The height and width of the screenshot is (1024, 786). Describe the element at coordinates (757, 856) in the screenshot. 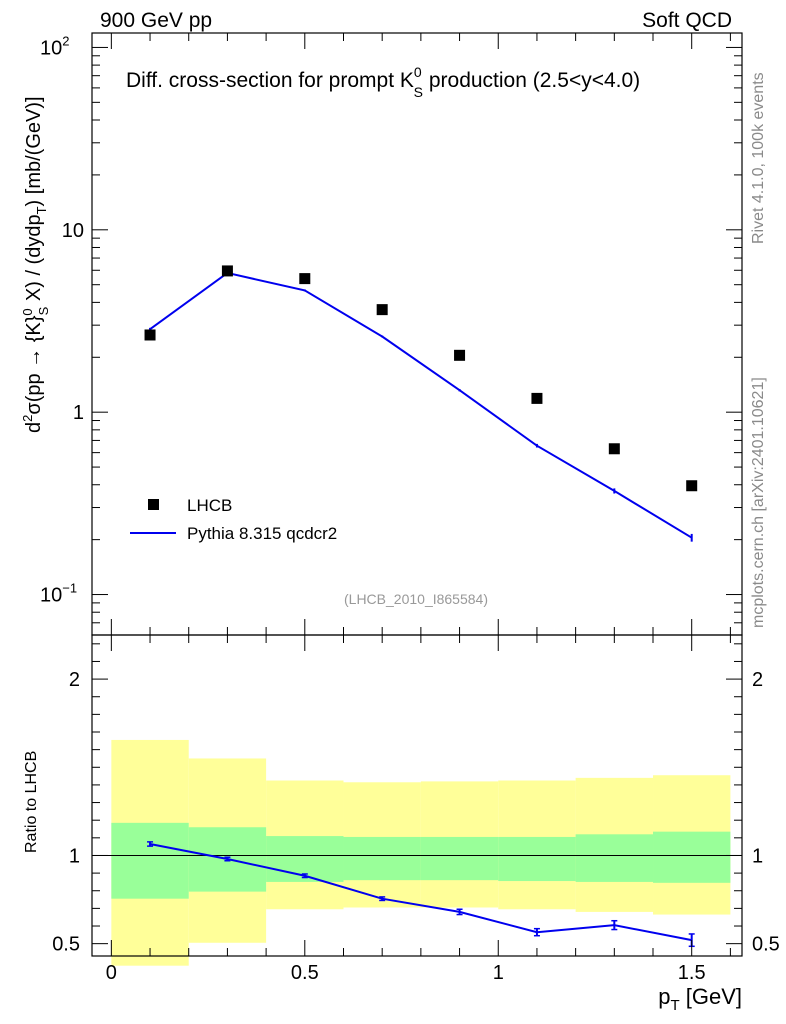

I see `ratio-ytick-label-right: 1` at that location.